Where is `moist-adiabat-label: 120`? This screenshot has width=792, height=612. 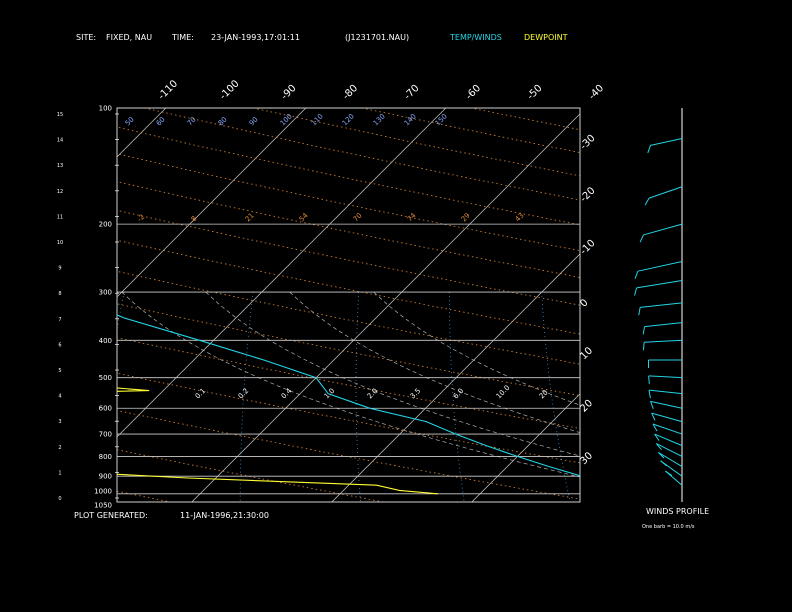 moist-adiabat-label: 120 is located at coordinates (348, 119).